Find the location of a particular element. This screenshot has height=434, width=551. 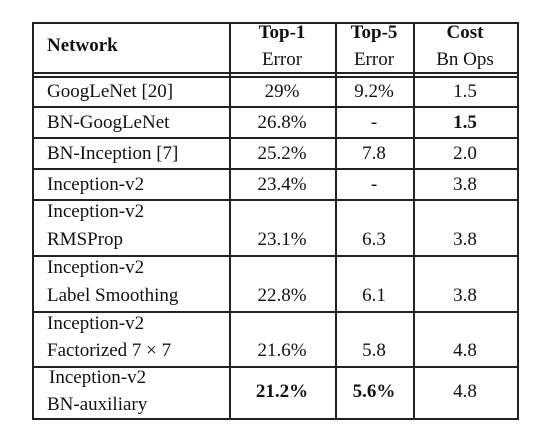

network-name: BN-Inception [7] is located at coordinates (113, 153).